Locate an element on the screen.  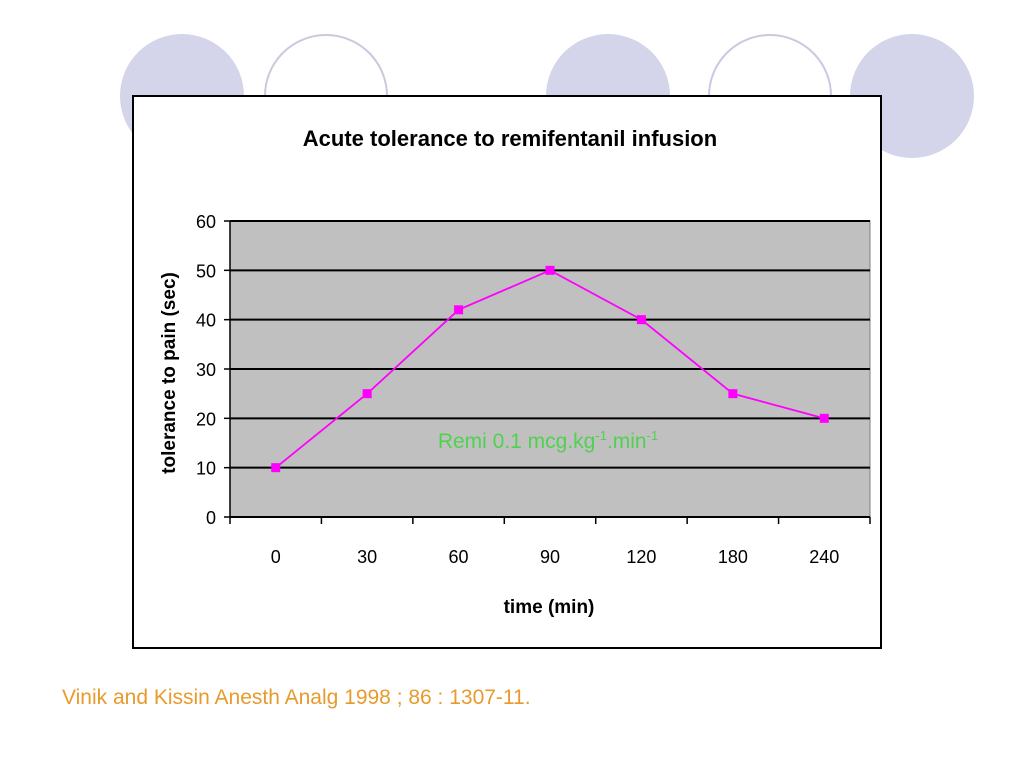
y-tick-label: 30 is located at coordinates (206, 370).